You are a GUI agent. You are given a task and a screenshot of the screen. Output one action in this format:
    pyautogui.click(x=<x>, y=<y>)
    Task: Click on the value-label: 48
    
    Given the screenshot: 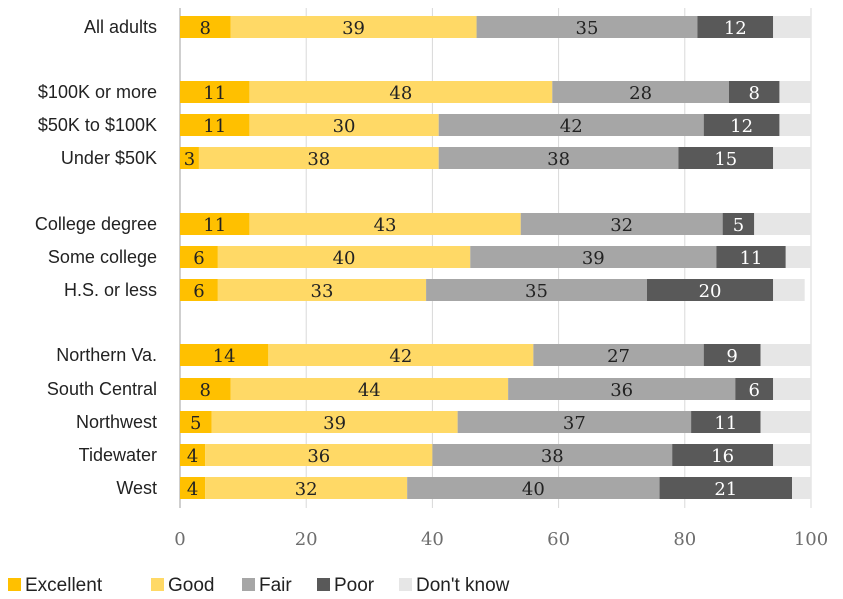 What is the action you would take?
    pyautogui.click(x=400, y=93)
    